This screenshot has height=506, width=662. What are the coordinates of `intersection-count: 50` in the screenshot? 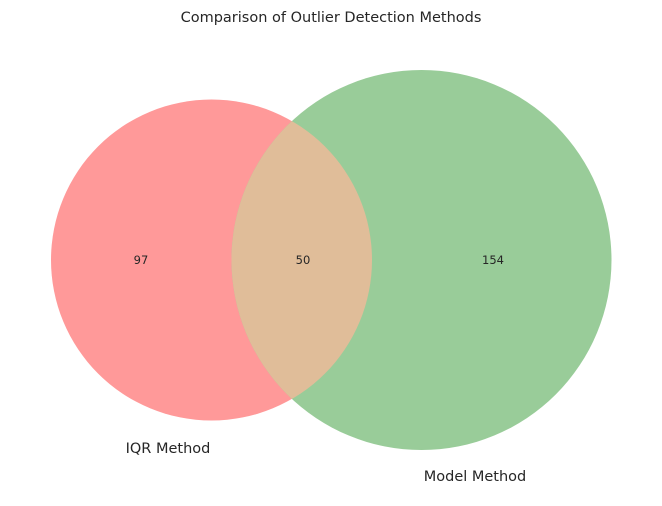 It's located at (303, 260).